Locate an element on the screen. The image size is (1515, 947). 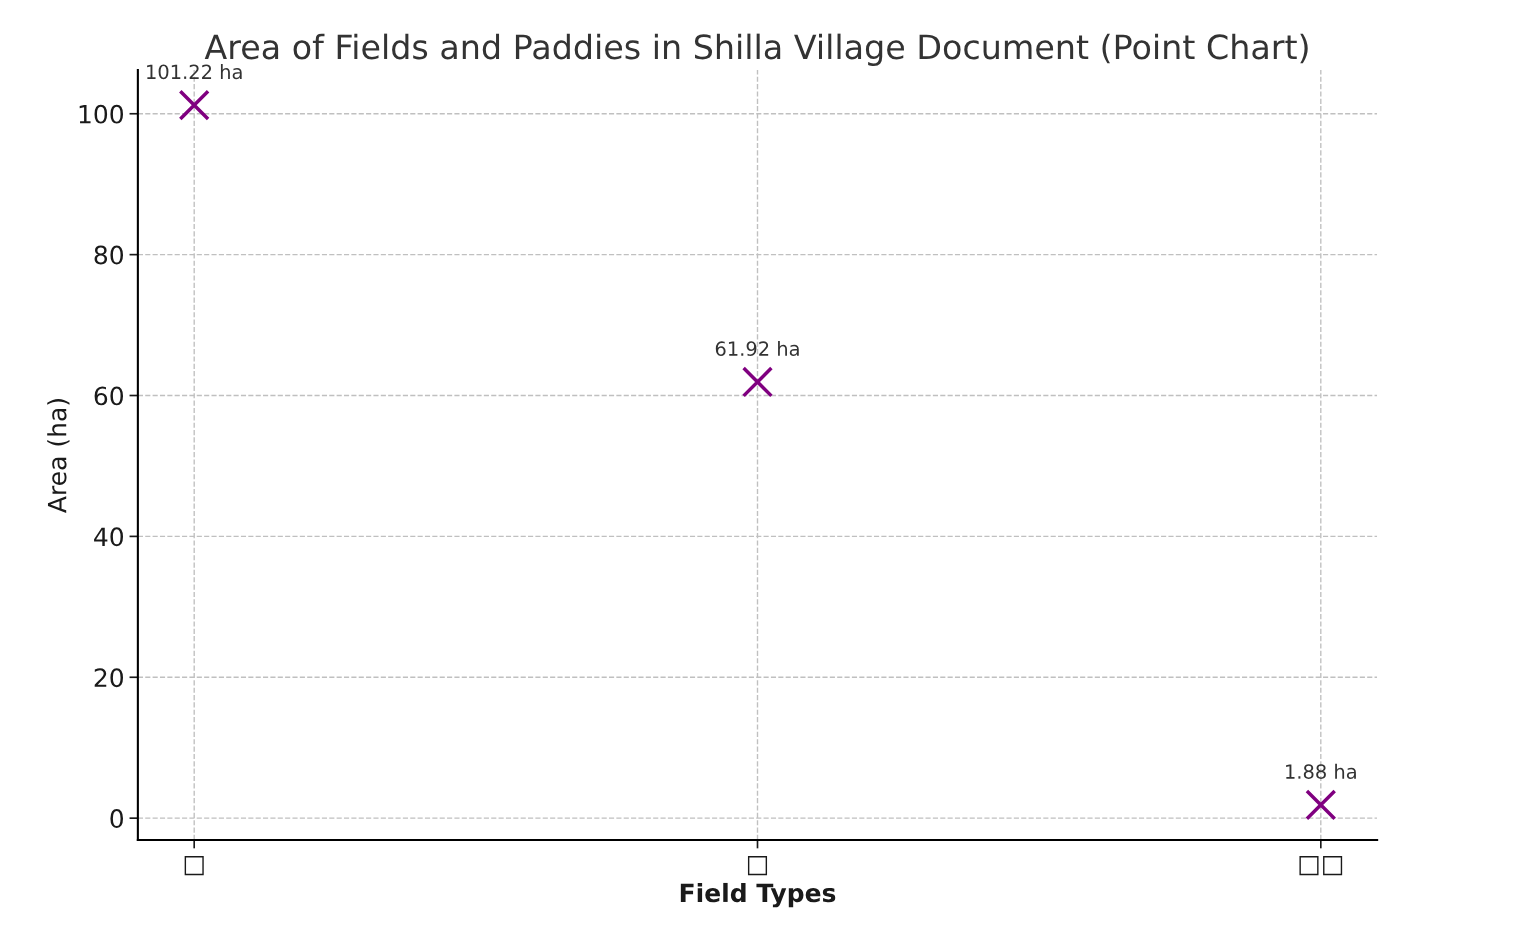
y-axis-title: Area (ha) is located at coordinates (58, 456).